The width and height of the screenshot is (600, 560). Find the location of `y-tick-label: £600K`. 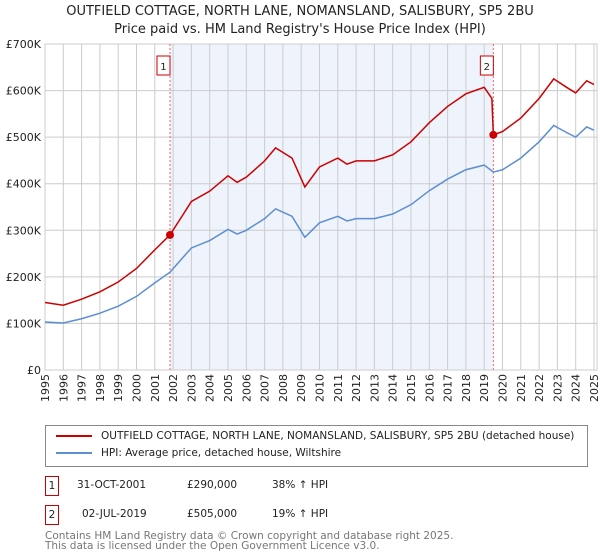

y-tick-label: £600K is located at coordinates (24, 91).